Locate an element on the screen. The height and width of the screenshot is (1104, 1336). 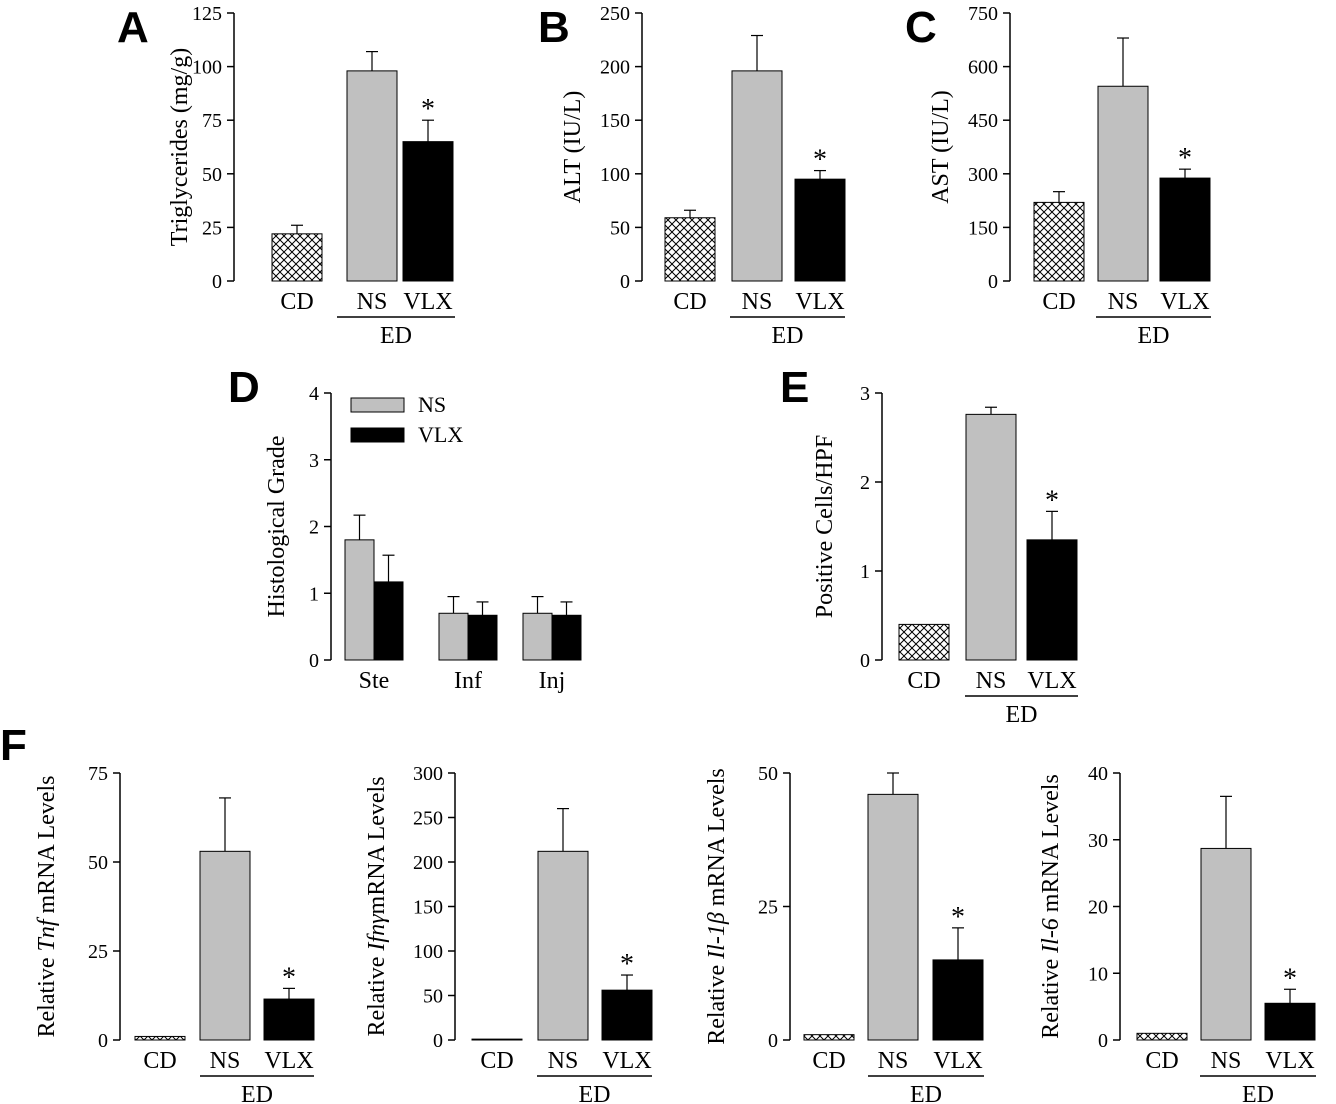
panel-E: E 0 1 2 3 Positive Cells/HPF CD NS * VLX ED is located at coordinates (929, 545).